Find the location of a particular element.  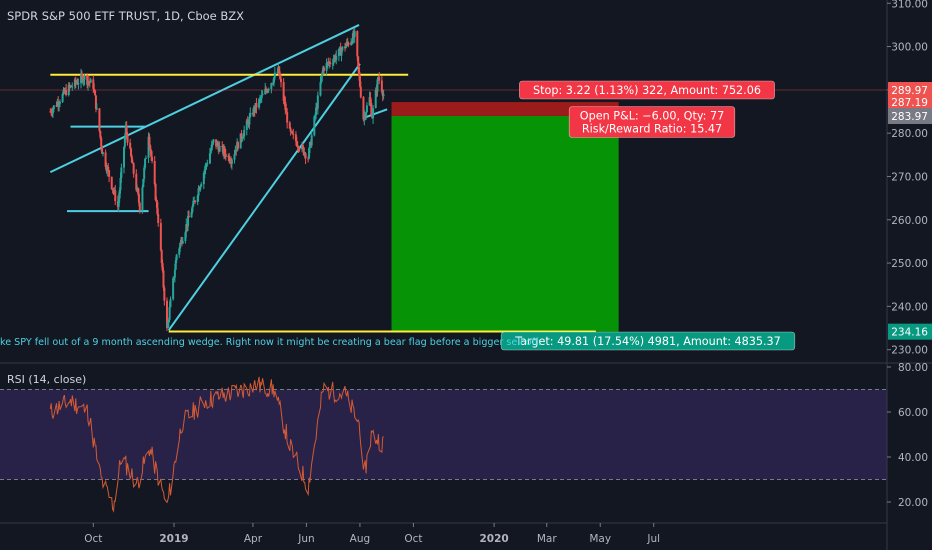

flag-lower-line is located at coordinates (375, 113).